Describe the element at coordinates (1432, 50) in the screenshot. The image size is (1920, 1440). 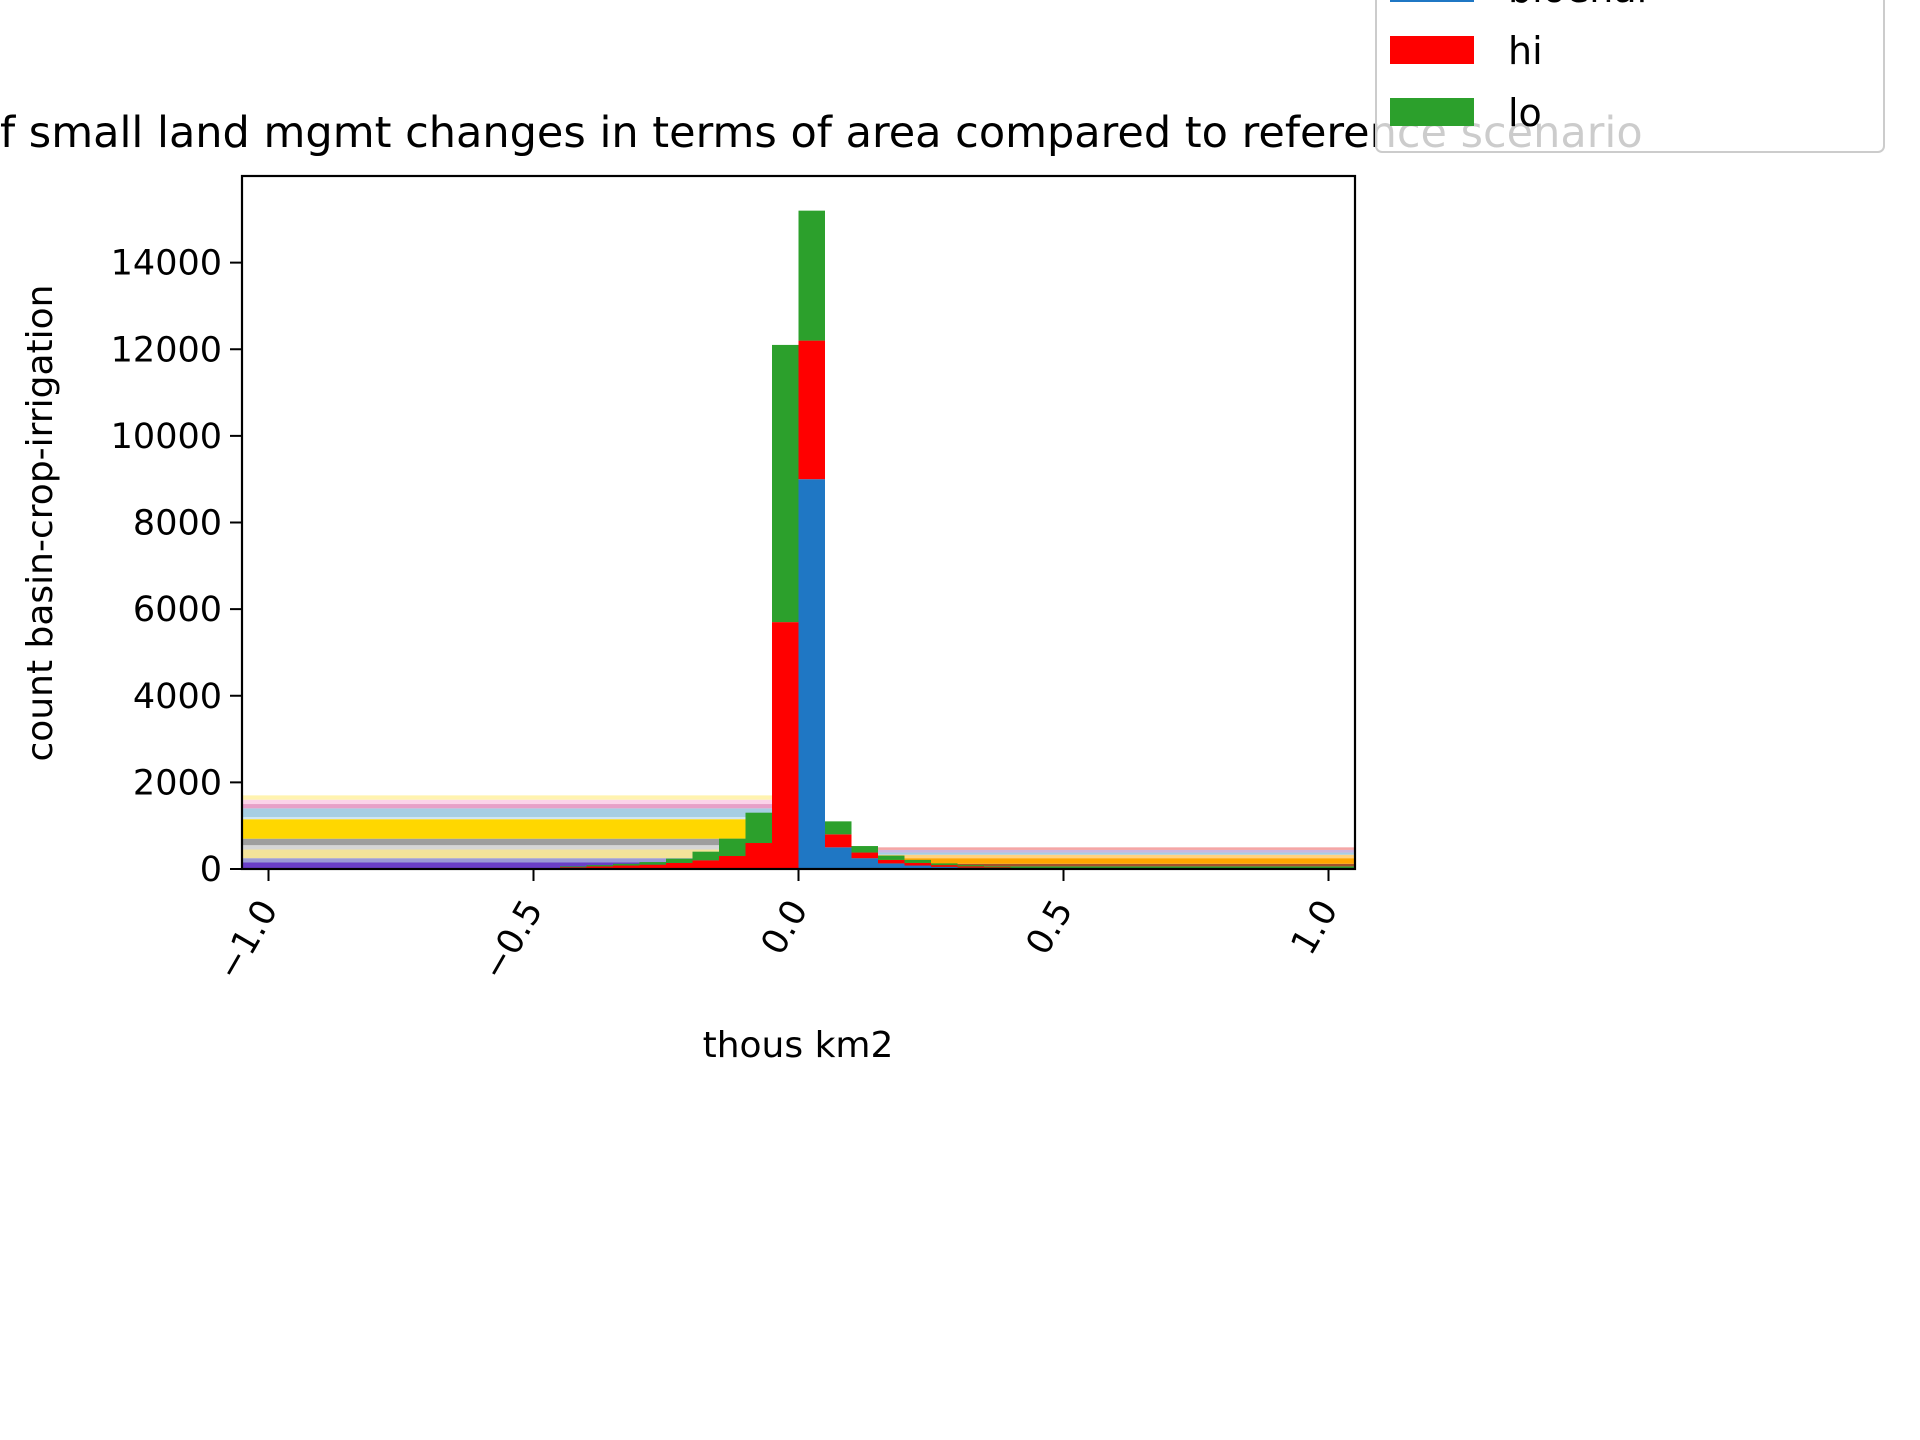
I see `legend-swatch-hi` at that location.